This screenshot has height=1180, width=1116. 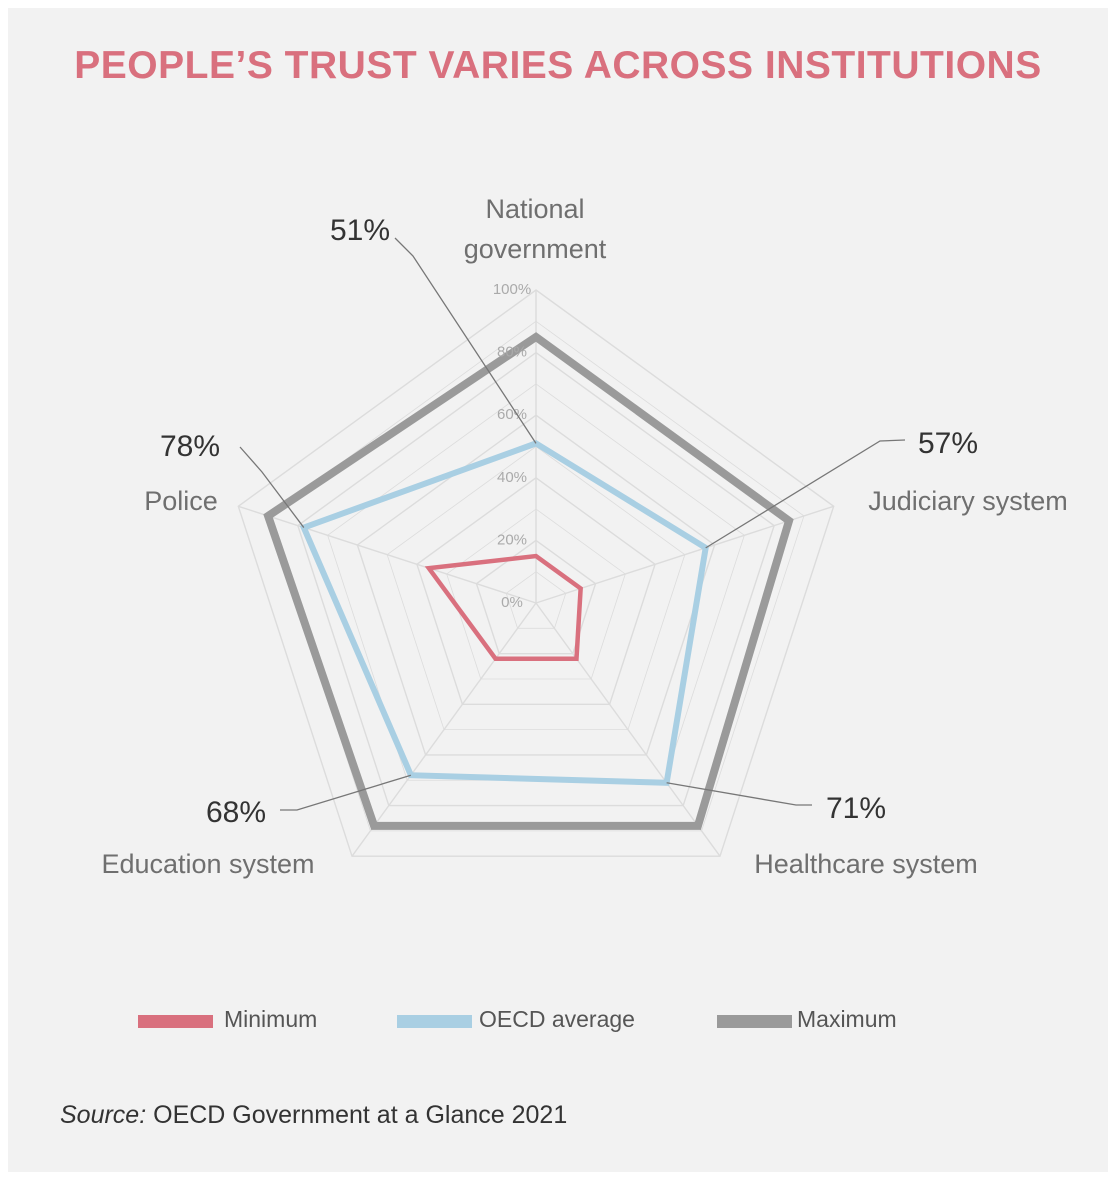 I want to click on legend-swatch-average, so click(x=434, y=1021).